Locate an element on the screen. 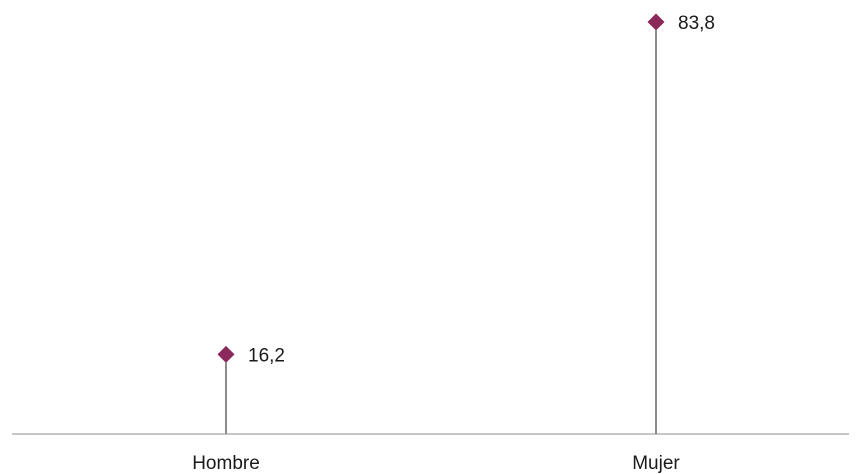 Image resolution: width=861 pixels, height=474 pixels. marker-hombre is located at coordinates (226, 354).